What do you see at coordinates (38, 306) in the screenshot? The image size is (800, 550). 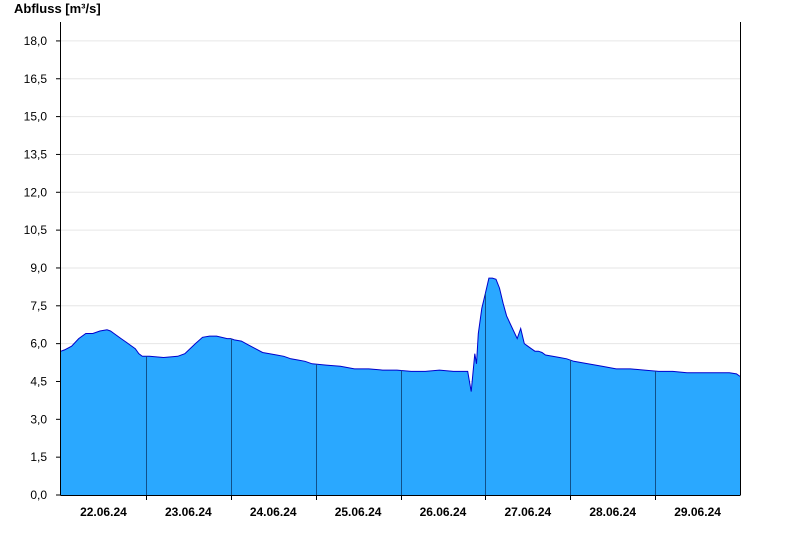 I see `y-tick-label: 7,5` at bounding box center [38, 306].